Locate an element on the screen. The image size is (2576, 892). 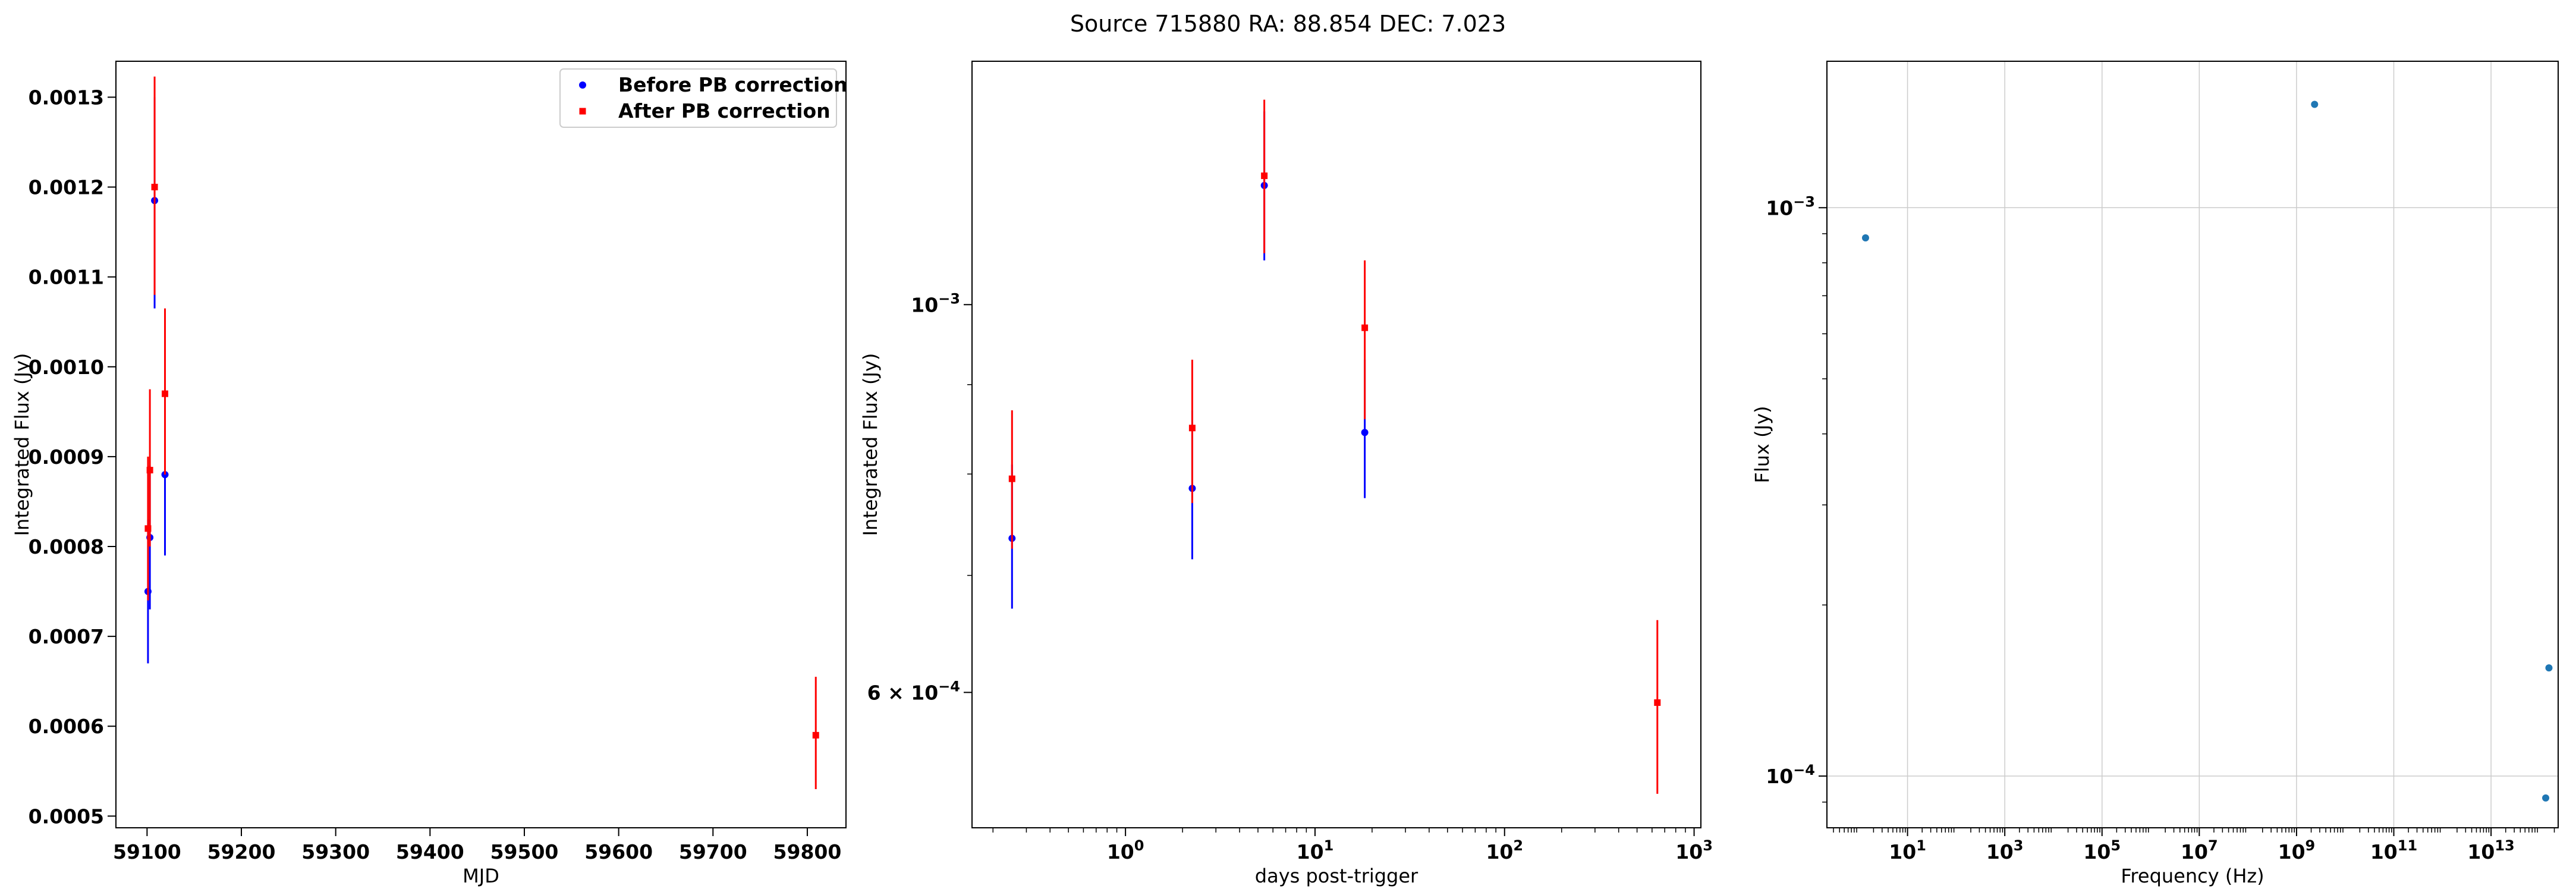
y-tick-label: 0.0006 is located at coordinates (66, 726).